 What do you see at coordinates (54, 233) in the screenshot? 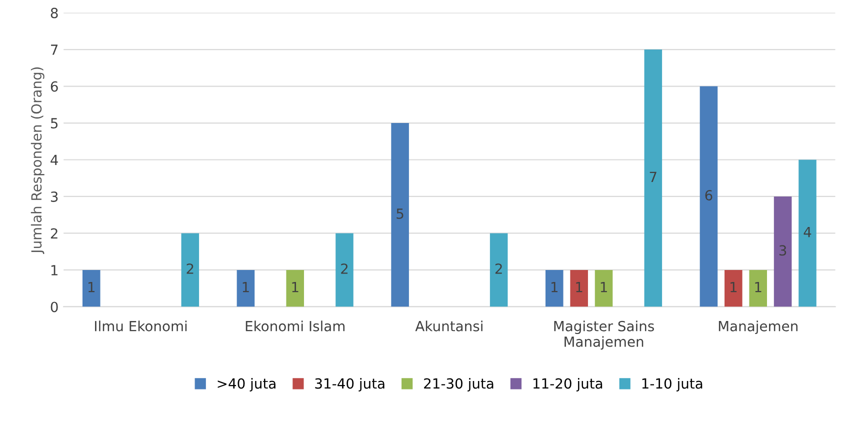
I see `y-tick-label: 2` at bounding box center [54, 233].